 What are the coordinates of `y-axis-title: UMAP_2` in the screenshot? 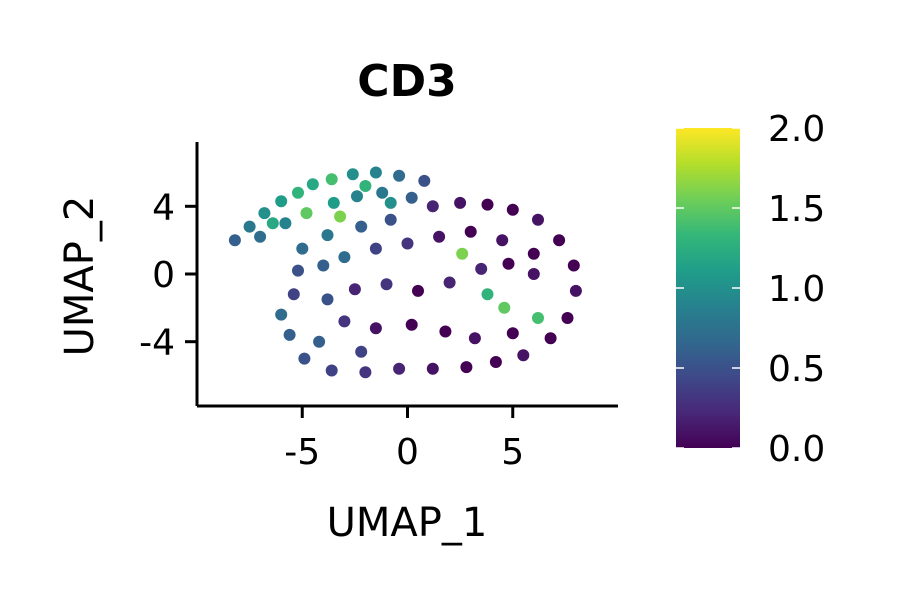 It's located at (80, 276).